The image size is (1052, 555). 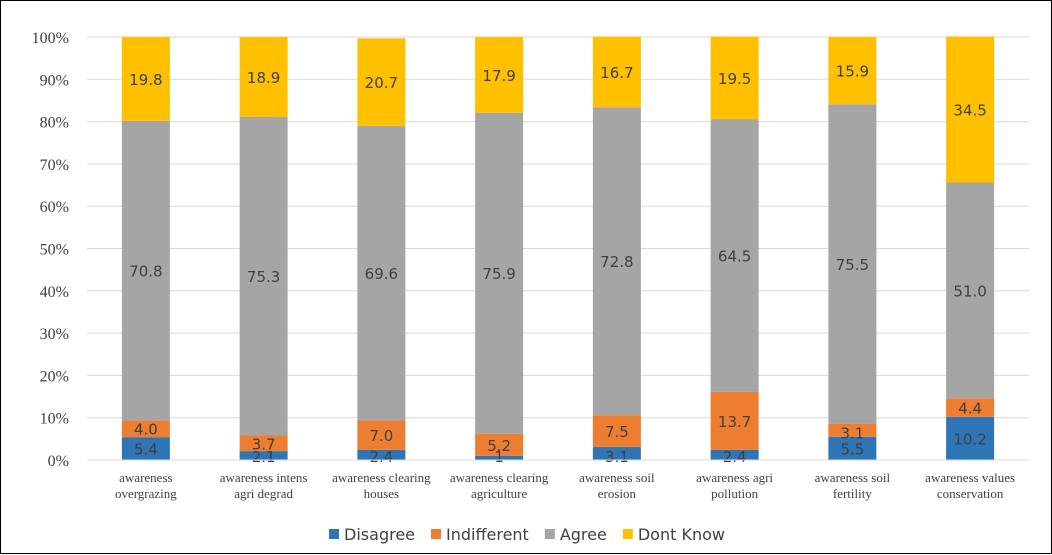 What do you see at coordinates (970, 493) in the screenshot?
I see `x-category-label: conservation` at bounding box center [970, 493].